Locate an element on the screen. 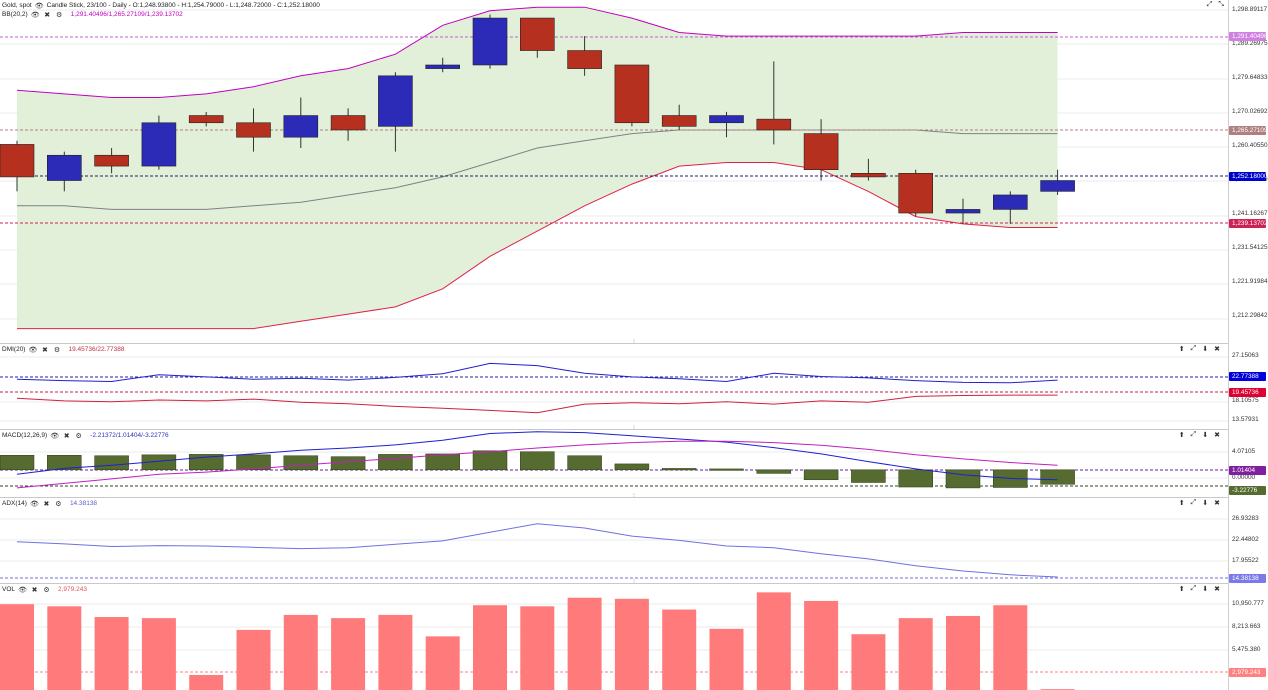  dmi-tick: 13.57931 is located at coordinates (1245, 419).